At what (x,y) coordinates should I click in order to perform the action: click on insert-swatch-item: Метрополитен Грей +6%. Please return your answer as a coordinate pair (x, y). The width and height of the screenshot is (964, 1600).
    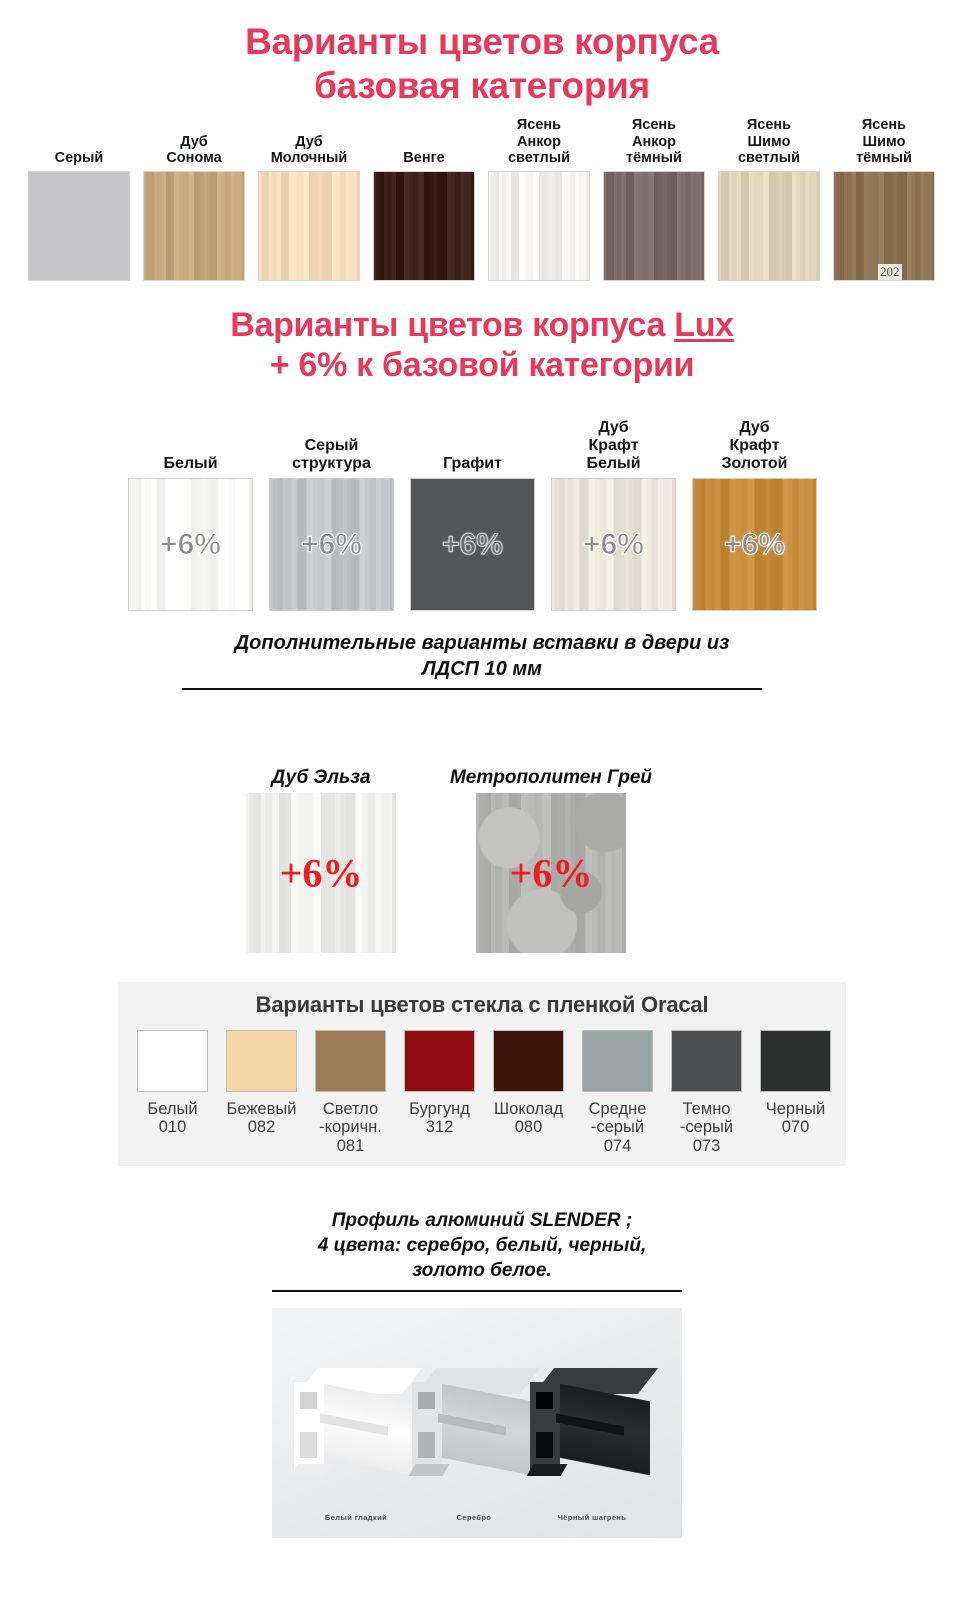
    Looking at the image, I should click on (551, 847).